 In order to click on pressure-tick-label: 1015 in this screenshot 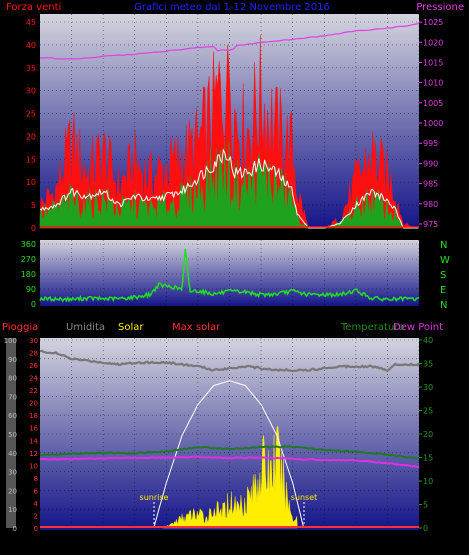, I will do `click(433, 62)`.